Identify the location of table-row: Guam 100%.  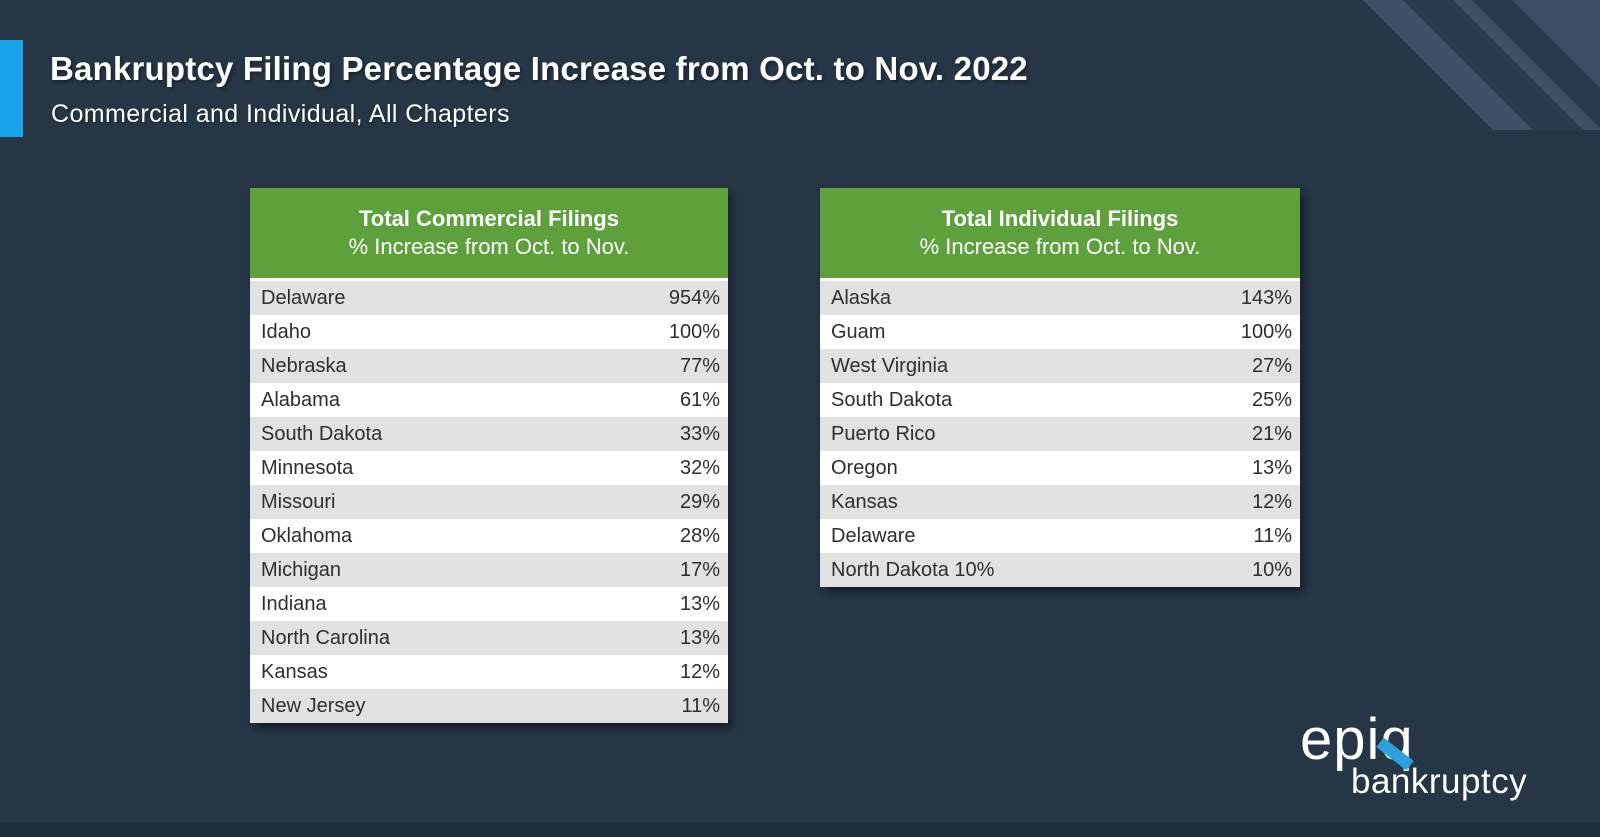
(1060, 332).